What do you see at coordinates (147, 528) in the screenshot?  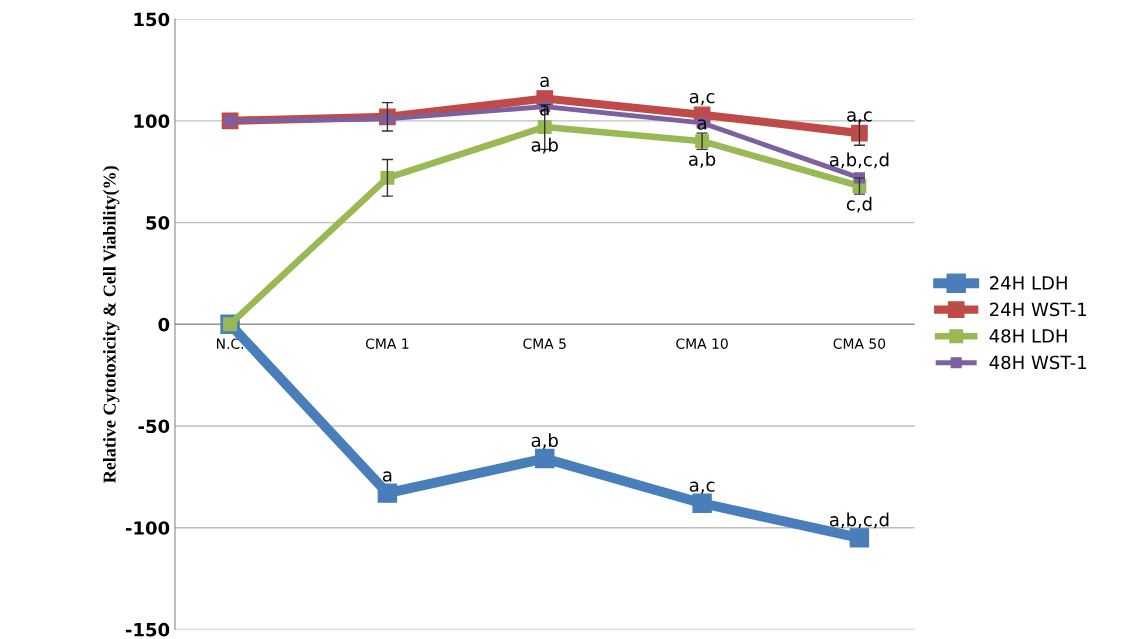 I see `y-tick-label: -100` at bounding box center [147, 528].